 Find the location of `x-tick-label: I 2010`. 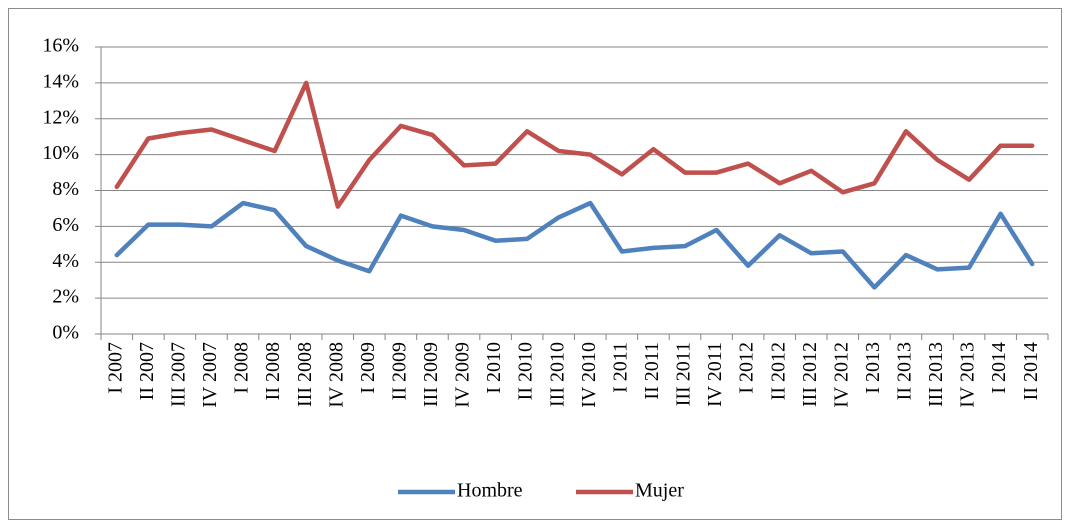

x-tick-label: I 2010 is located at coordinates (494, 368).